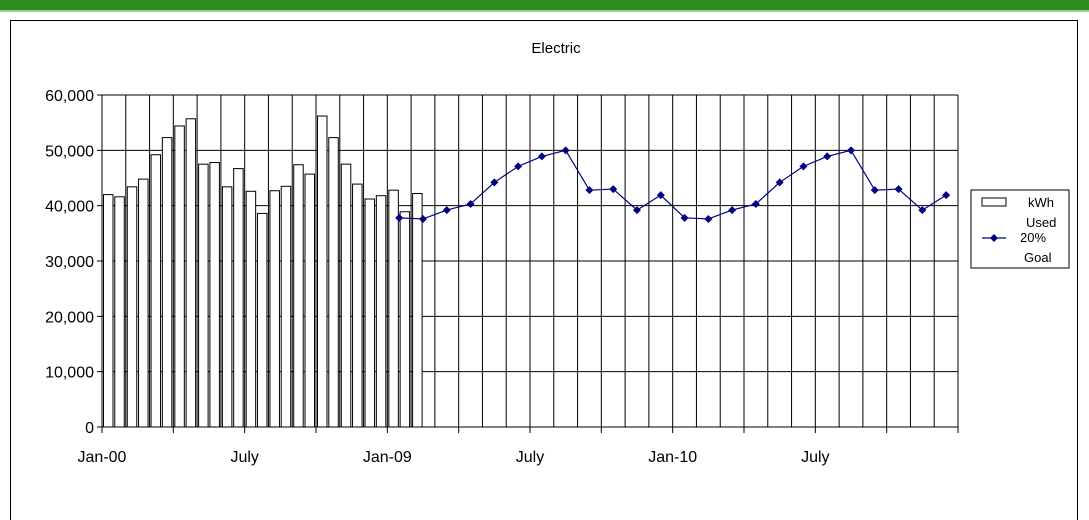 This screenshot has height=520, width=1089. Describe the element at coordinates (544, 11) in the screenshot. I see `top-accent-bar-shade` at that location.